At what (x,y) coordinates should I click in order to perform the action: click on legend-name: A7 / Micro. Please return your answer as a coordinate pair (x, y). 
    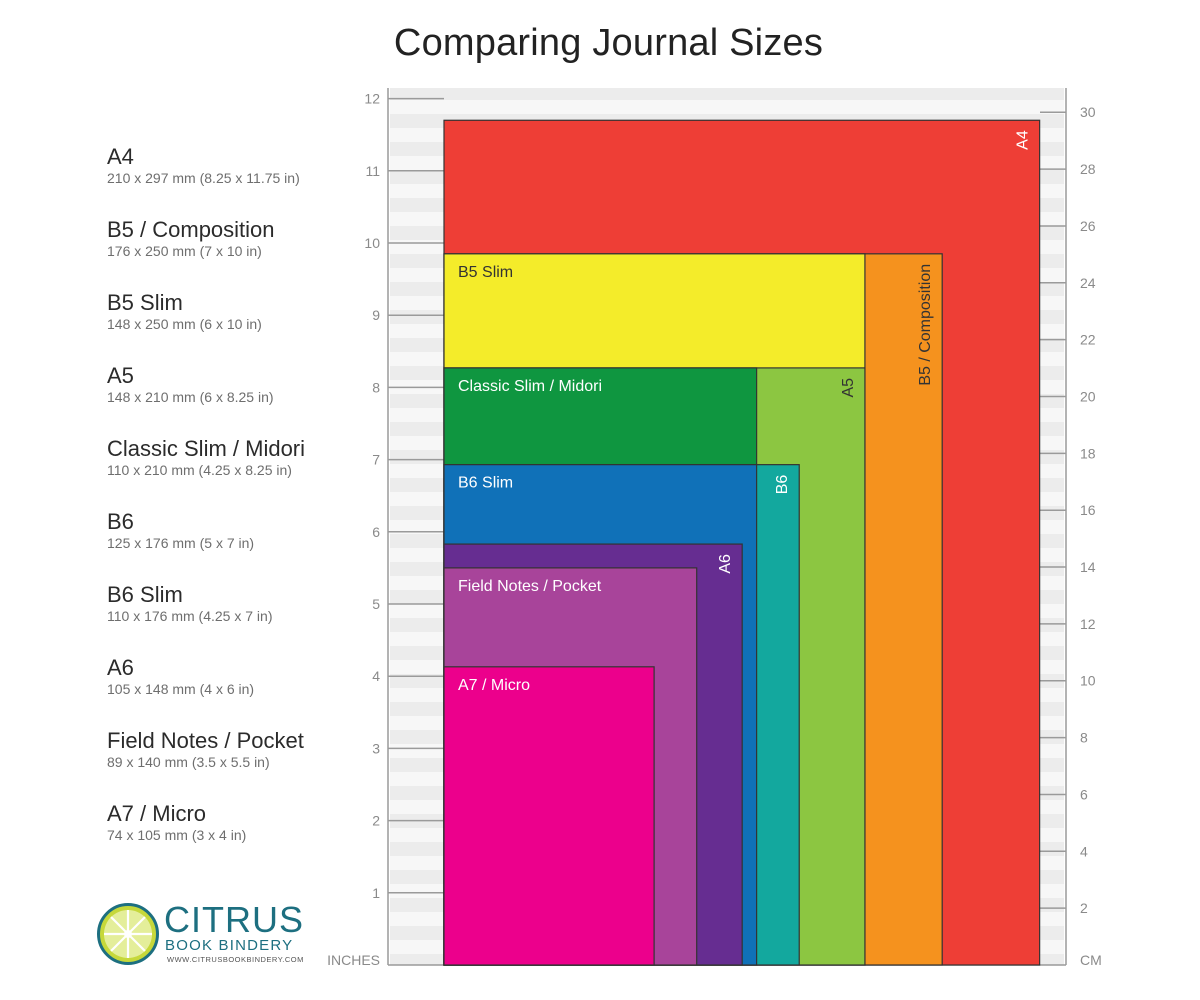
    Looking at the image, I should click on (157, 813).